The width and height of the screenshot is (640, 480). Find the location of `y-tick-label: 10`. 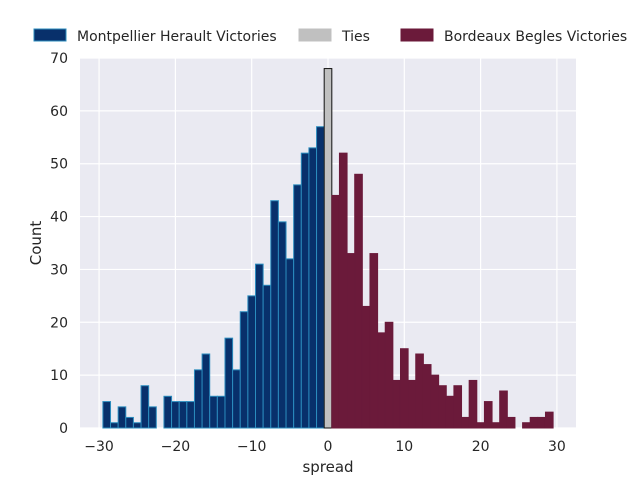

y-tick-label: 10 is located at coordinates (59, 376).